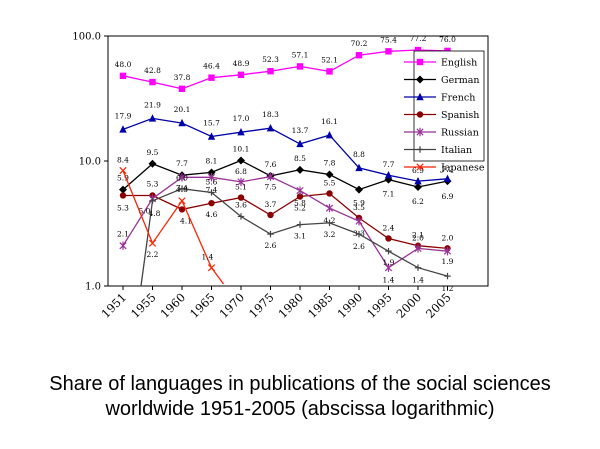 Image resolution: width=600 pixels, height=449 pixels. What do you see at coordinates (459, 63) in the screenshot?
I see `legend-label: English` at bounding box center [459, 63].